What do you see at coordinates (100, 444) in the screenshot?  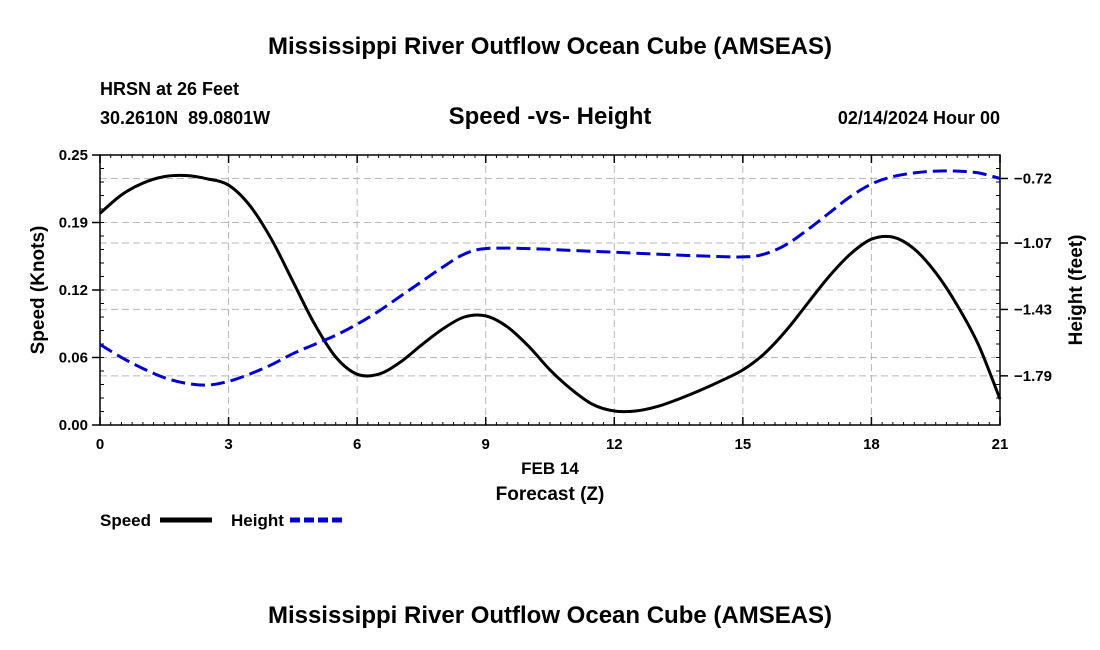 I see `x-tick-label: 0` at bounding box center [100, 444].